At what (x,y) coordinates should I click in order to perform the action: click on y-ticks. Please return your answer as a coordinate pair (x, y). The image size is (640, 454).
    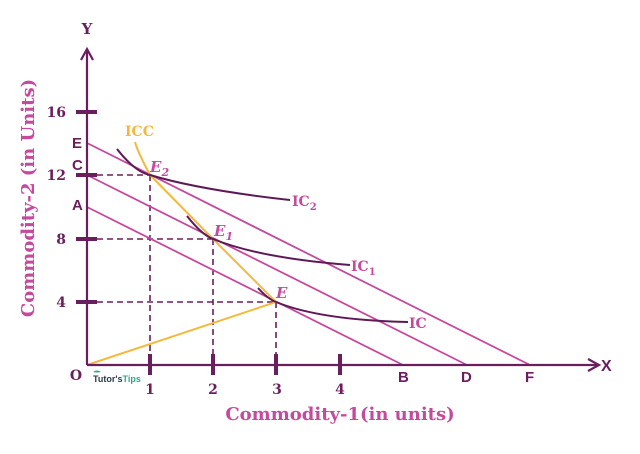
    Looking at the image, I should click on (86, 207).